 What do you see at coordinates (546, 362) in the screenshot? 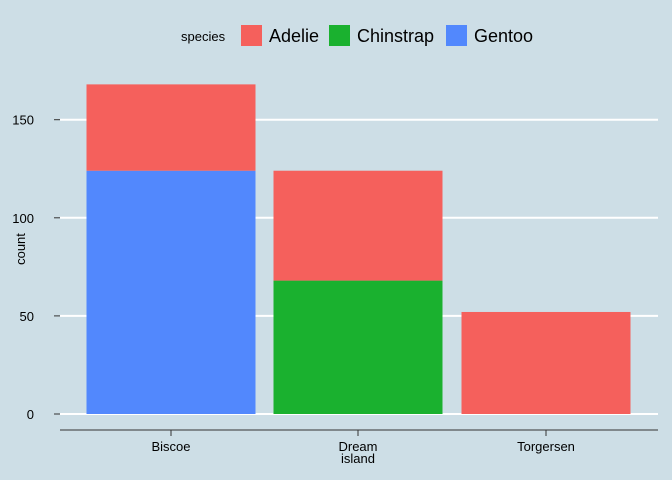
I see `bar-torgersen-adelie` at bounding box center [546, 362].